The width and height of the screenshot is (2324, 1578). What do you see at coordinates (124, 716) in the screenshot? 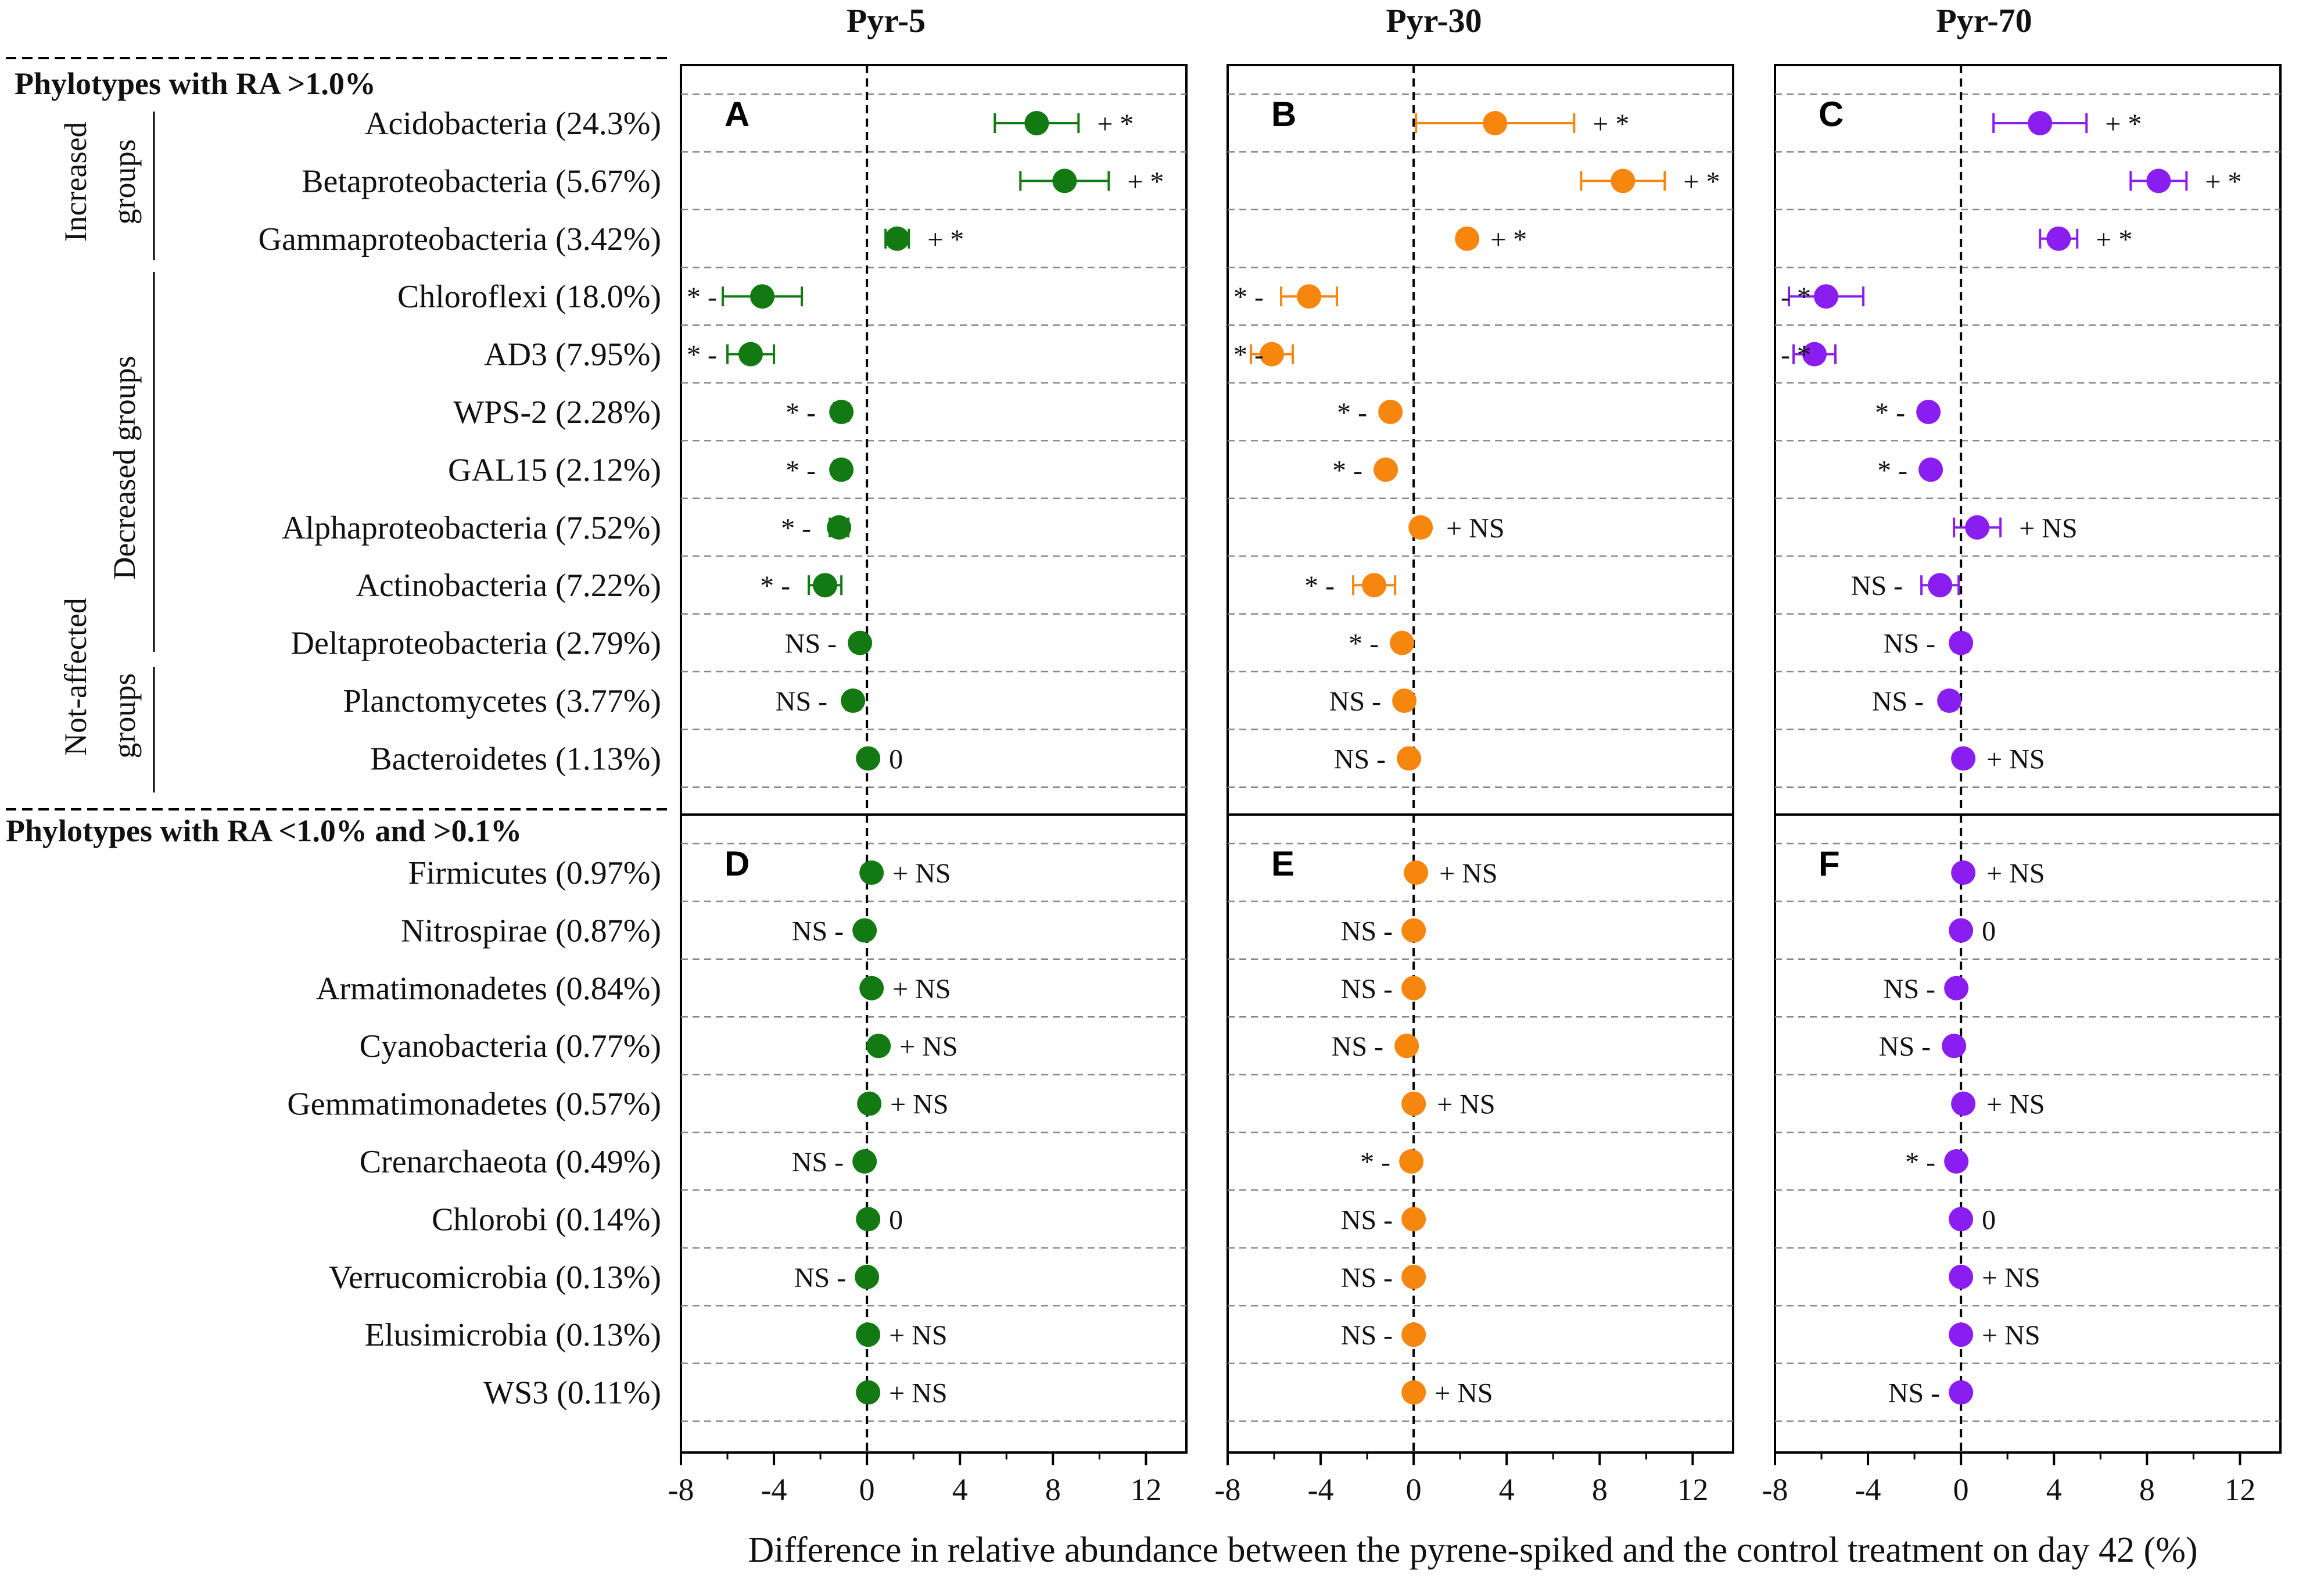
I see `group-label-not-affected-line2: groups` at bounding box center [124, 716].